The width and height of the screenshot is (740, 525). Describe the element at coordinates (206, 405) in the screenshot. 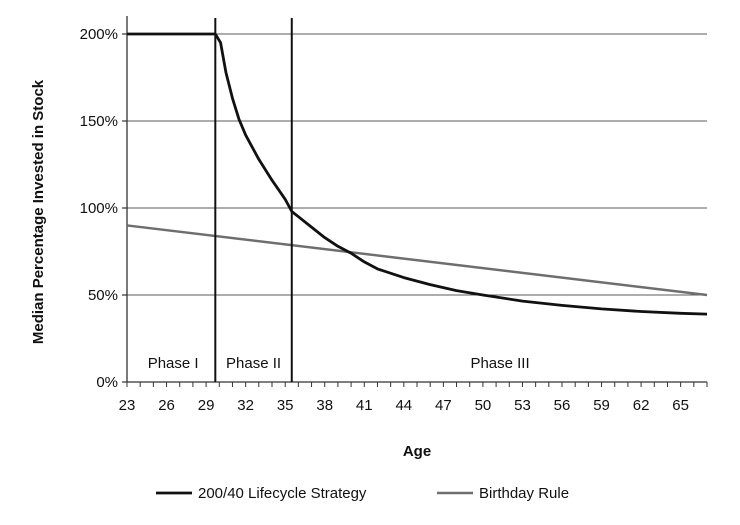

I see `x-tick-label: 29` at that location.